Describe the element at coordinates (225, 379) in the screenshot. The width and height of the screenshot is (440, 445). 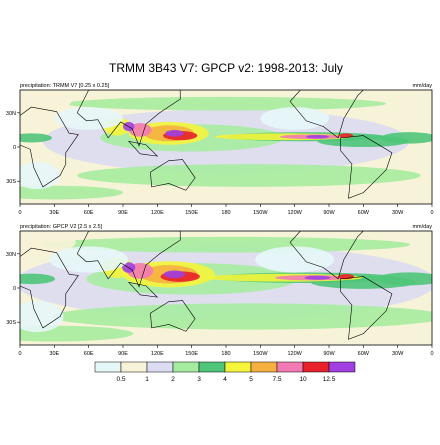
I see `colorbar-label: 4` at that location.